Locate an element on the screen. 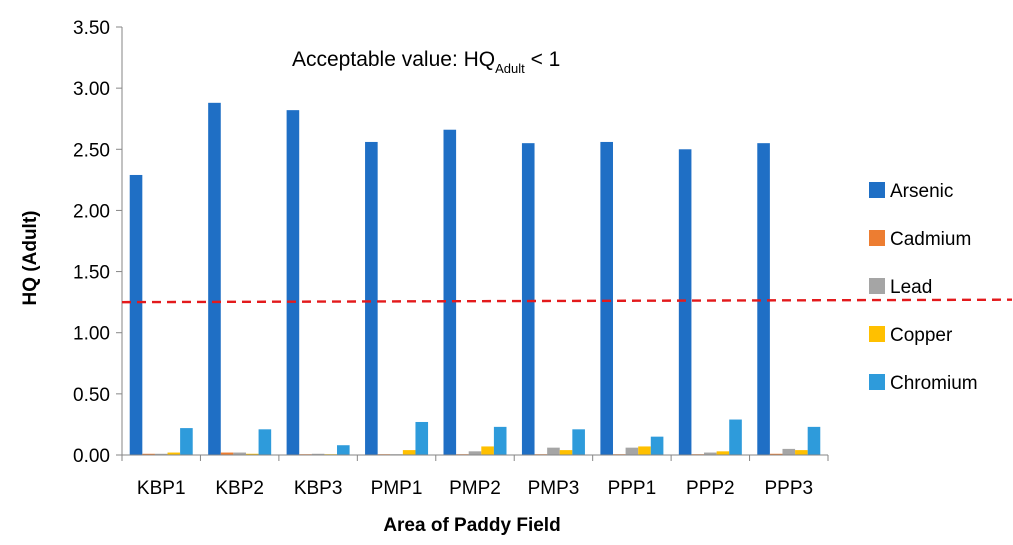 The width and height of the screenshot is (1013, 545). bar-copper-kbp1 is located at coordinates (174, 453).